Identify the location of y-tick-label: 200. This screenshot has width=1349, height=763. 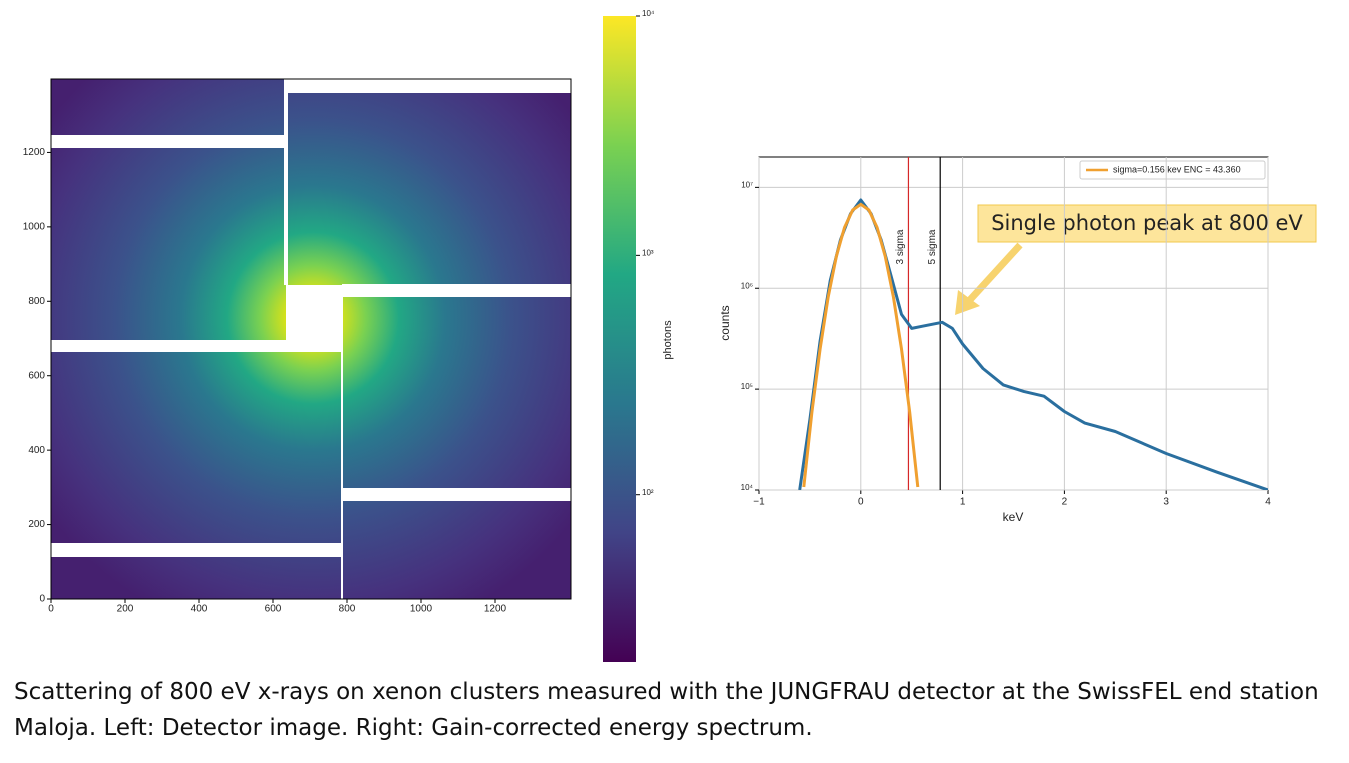
(36, 524).